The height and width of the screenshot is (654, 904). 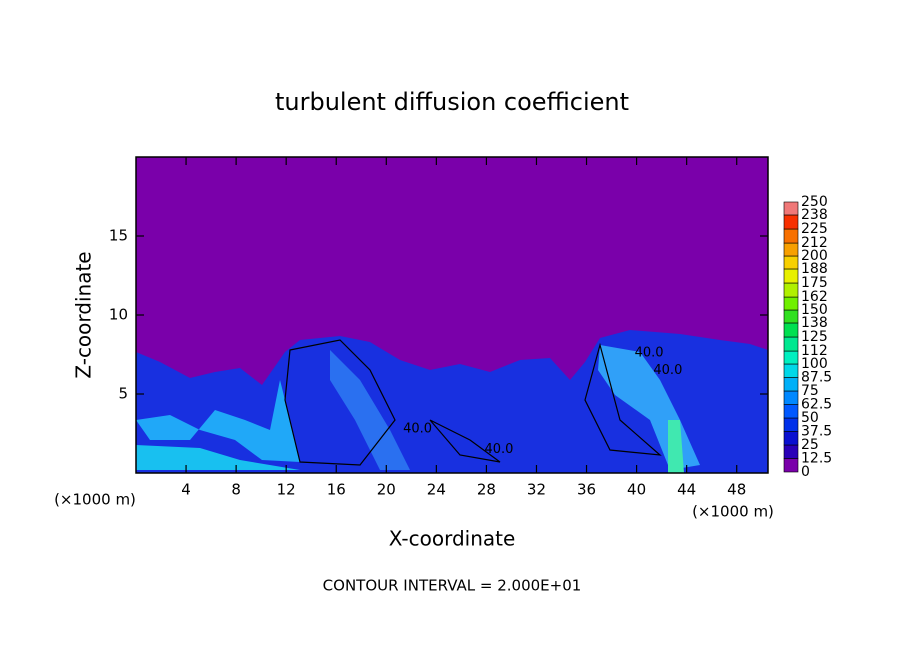 I want to click on colorbar-label: 162, so click(x=814, y=297).